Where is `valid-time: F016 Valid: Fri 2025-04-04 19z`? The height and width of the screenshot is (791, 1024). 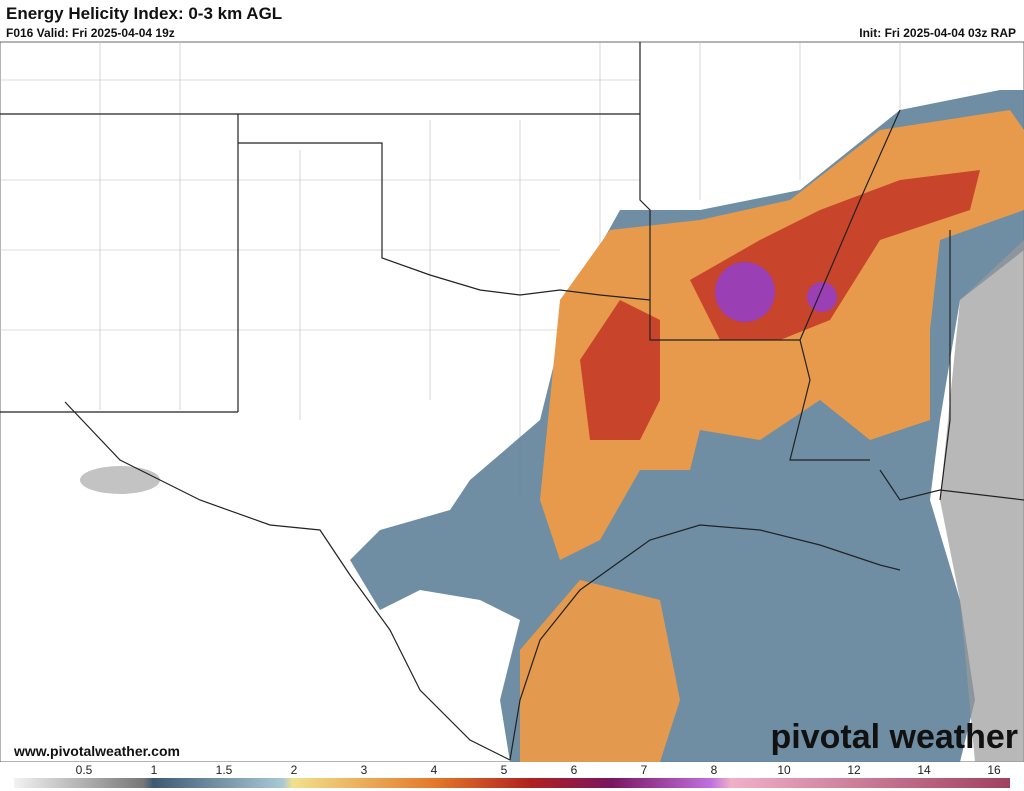 valid-time: F016 Valid: Fri 2025-04-04 19z is located at coordinates (90, 33).